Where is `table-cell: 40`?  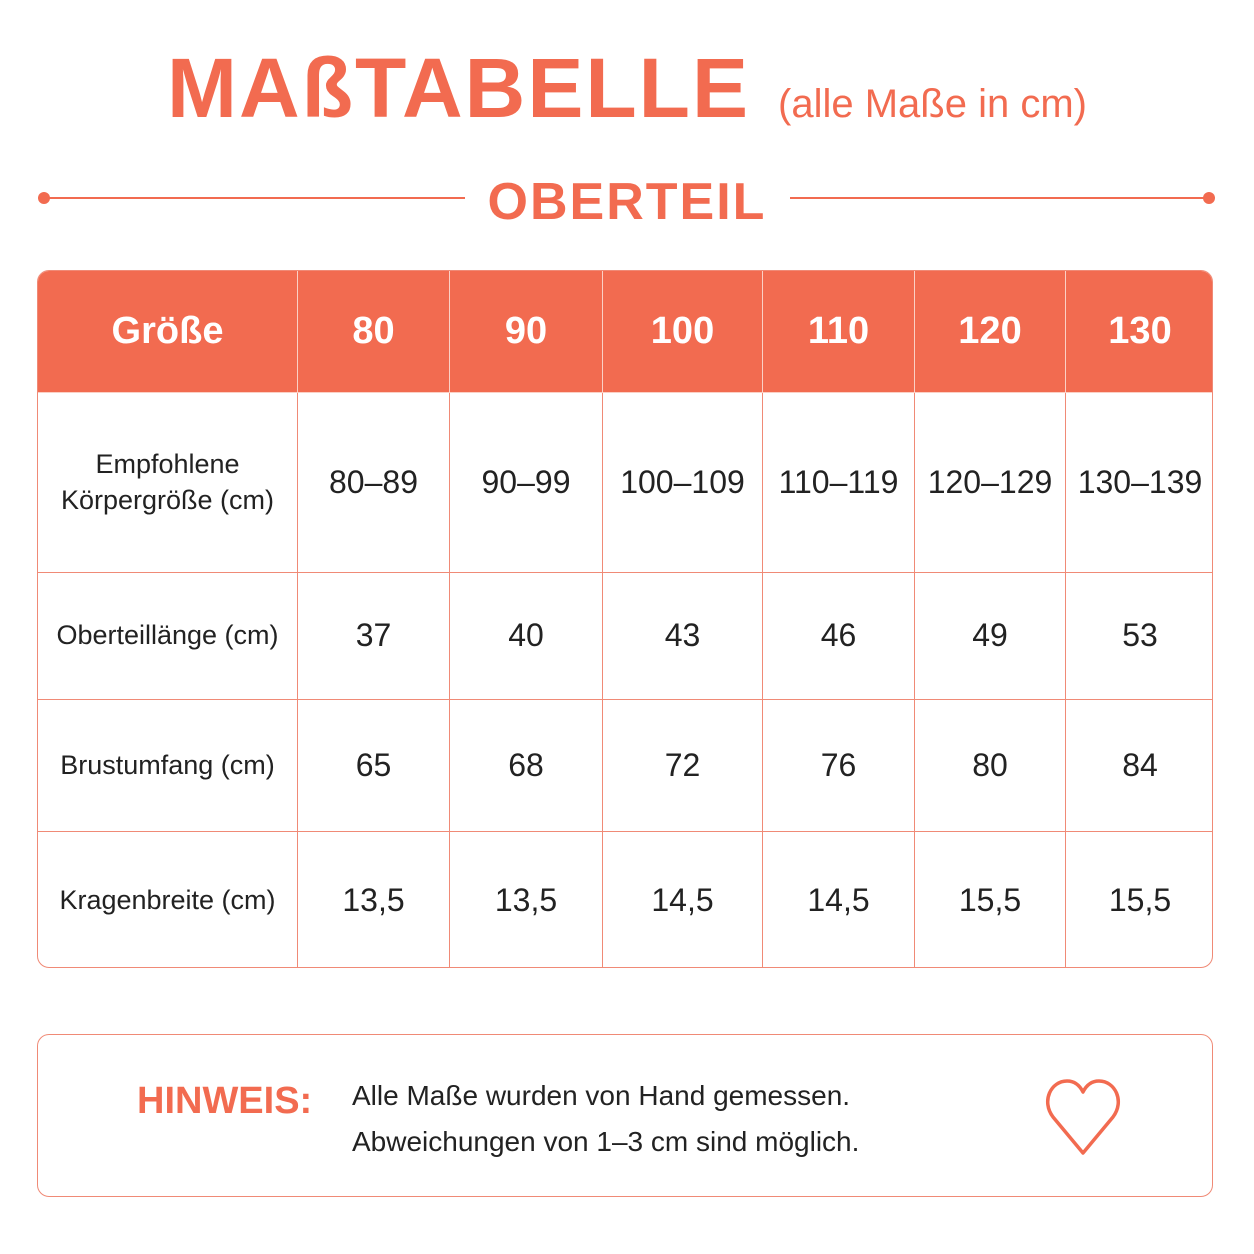
table-cell: 40 is located at coordinates (526, 636).